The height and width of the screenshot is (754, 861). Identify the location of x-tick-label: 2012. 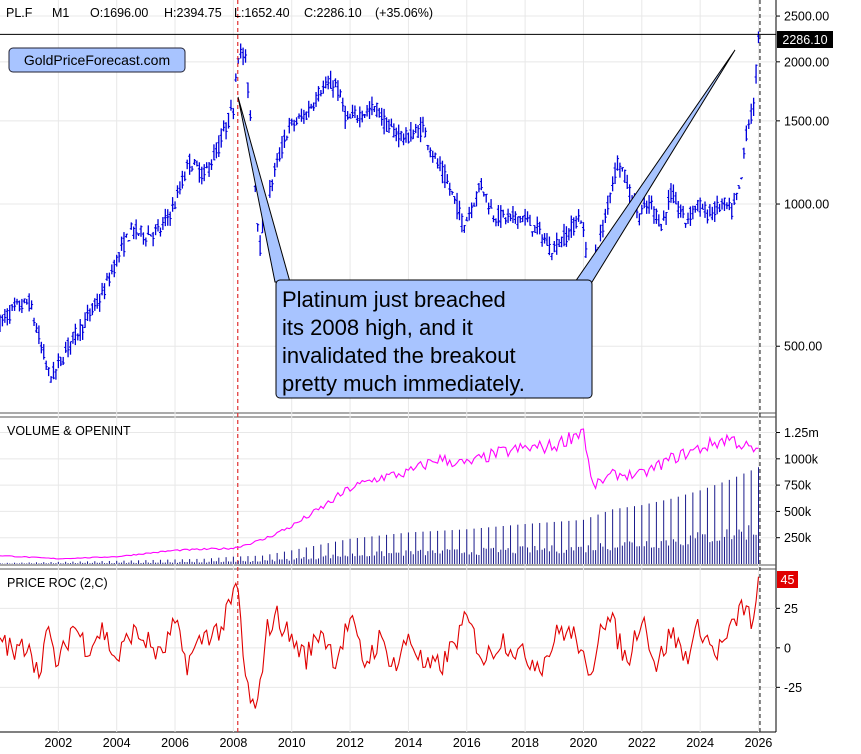
(350, 743).